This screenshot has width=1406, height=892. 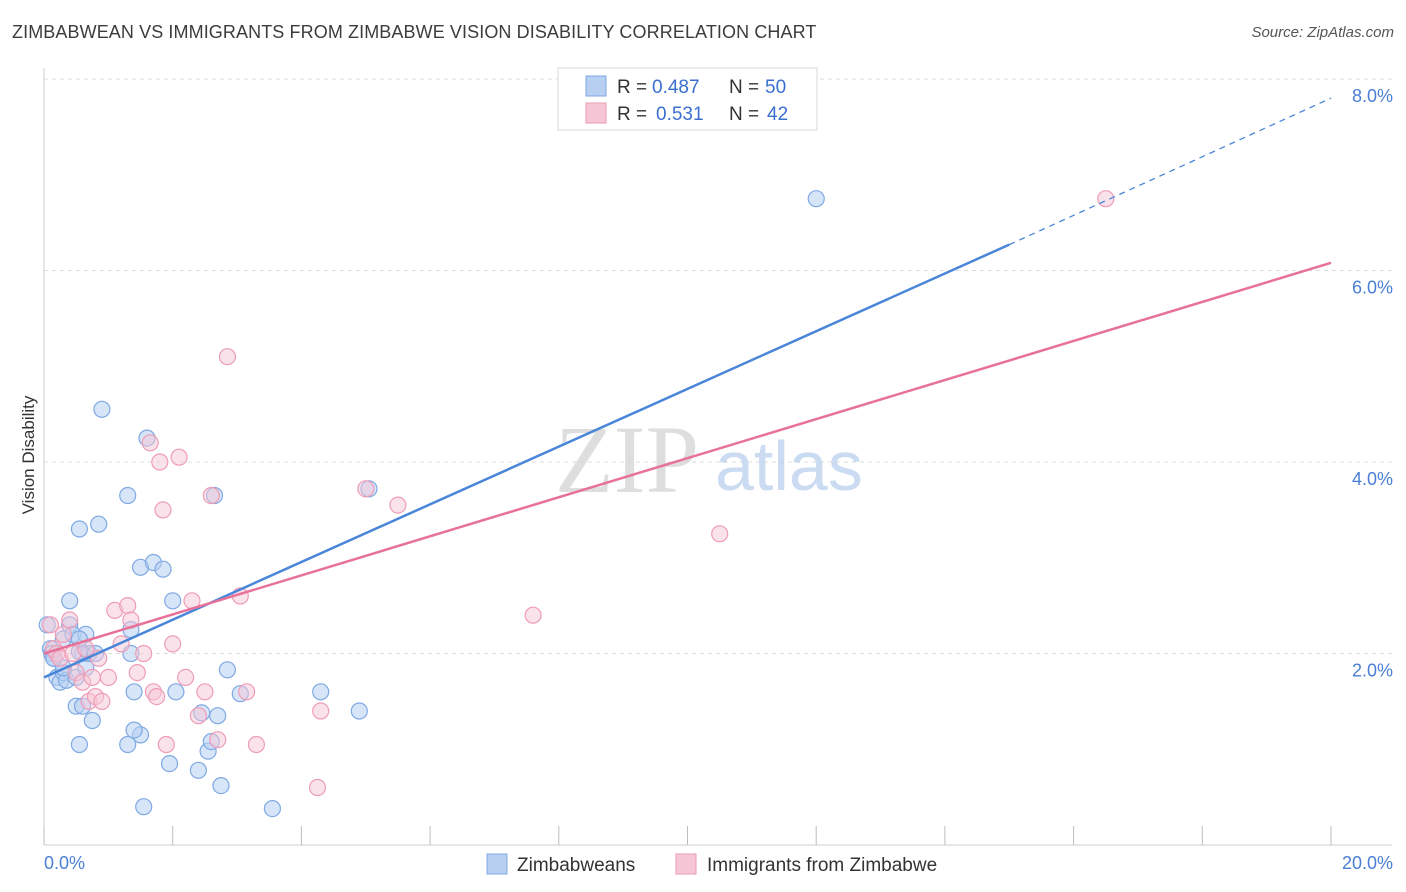 I want to click on series-legend: Zimbabweans Immigrants from Zimbabwe, so click(x=711, y=864).